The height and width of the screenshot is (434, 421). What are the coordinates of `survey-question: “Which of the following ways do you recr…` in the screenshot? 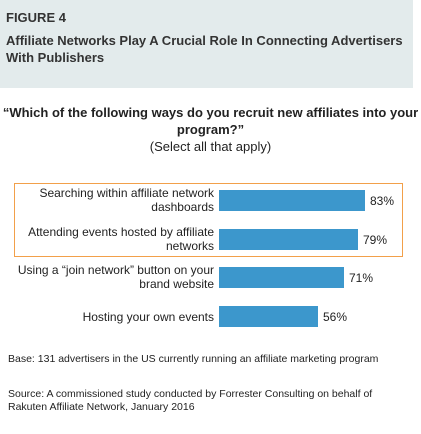 It's located at (210, 121).